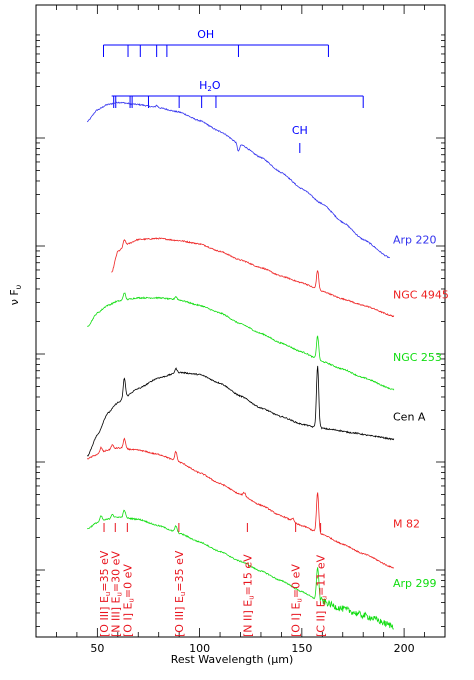 This screenshot has height=680, width=474. I want to click on series-cen-a, so click(240, 411).